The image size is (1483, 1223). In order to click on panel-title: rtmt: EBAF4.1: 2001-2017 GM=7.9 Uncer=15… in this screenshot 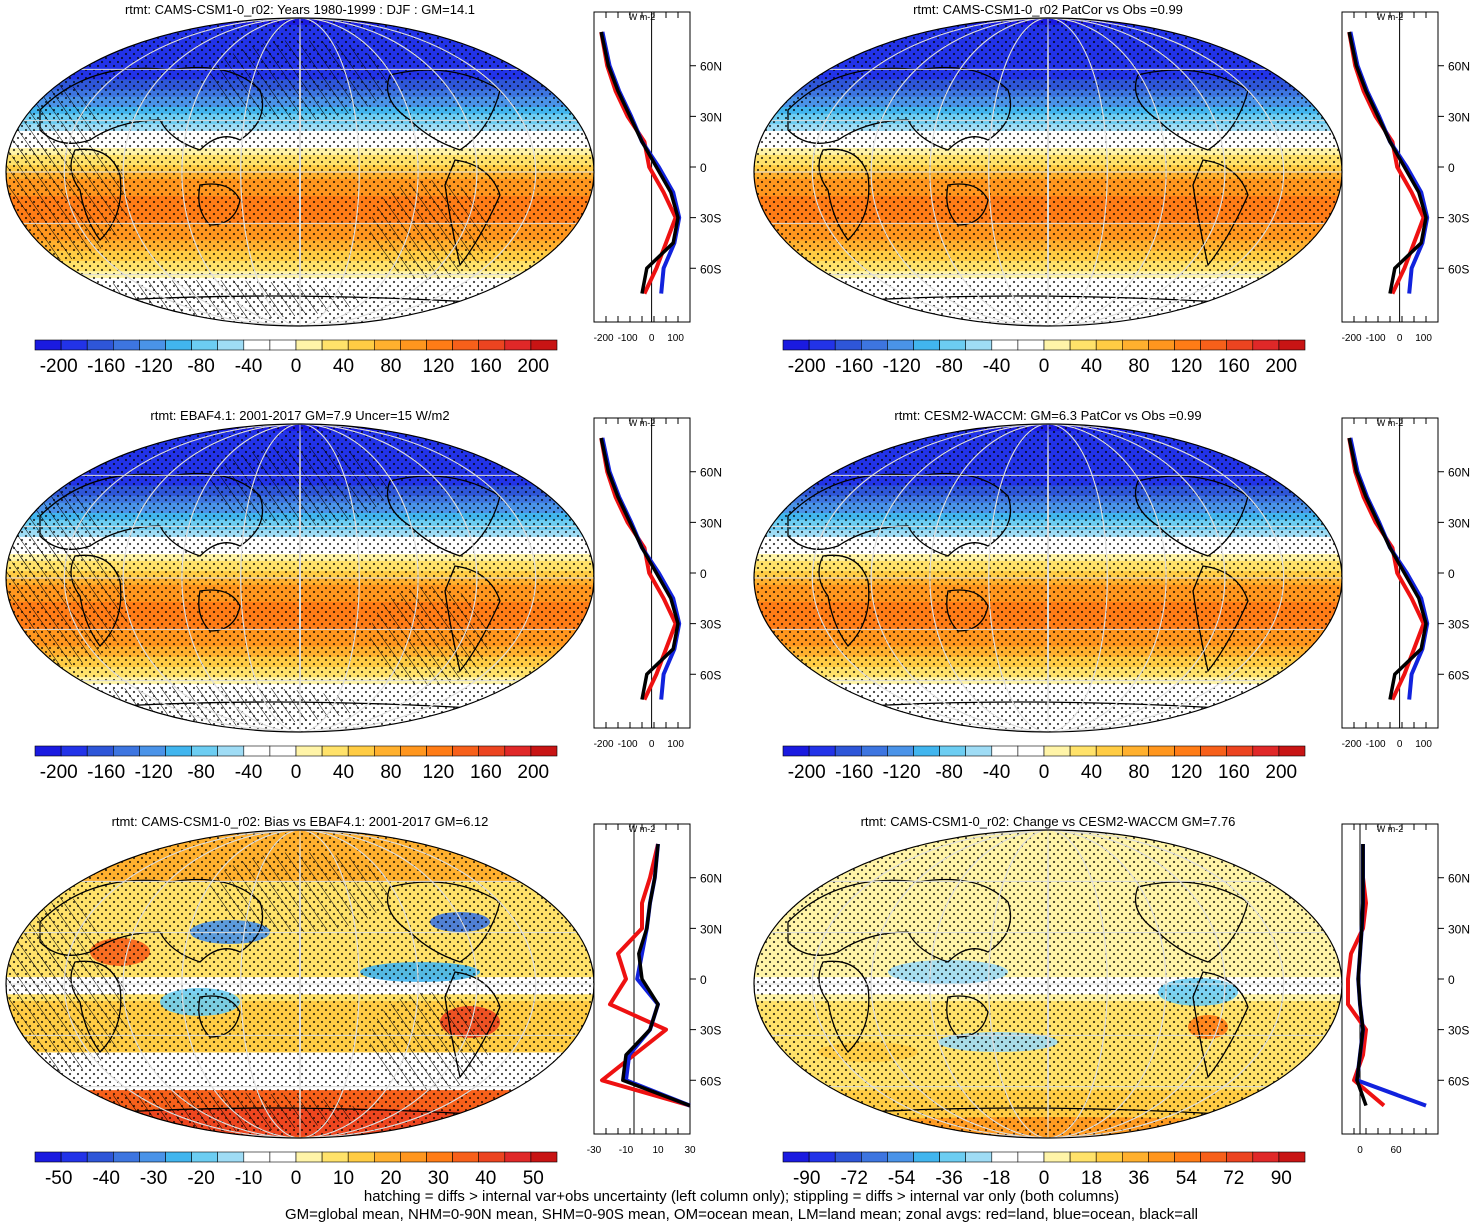, I will do `click(299, 415)`.